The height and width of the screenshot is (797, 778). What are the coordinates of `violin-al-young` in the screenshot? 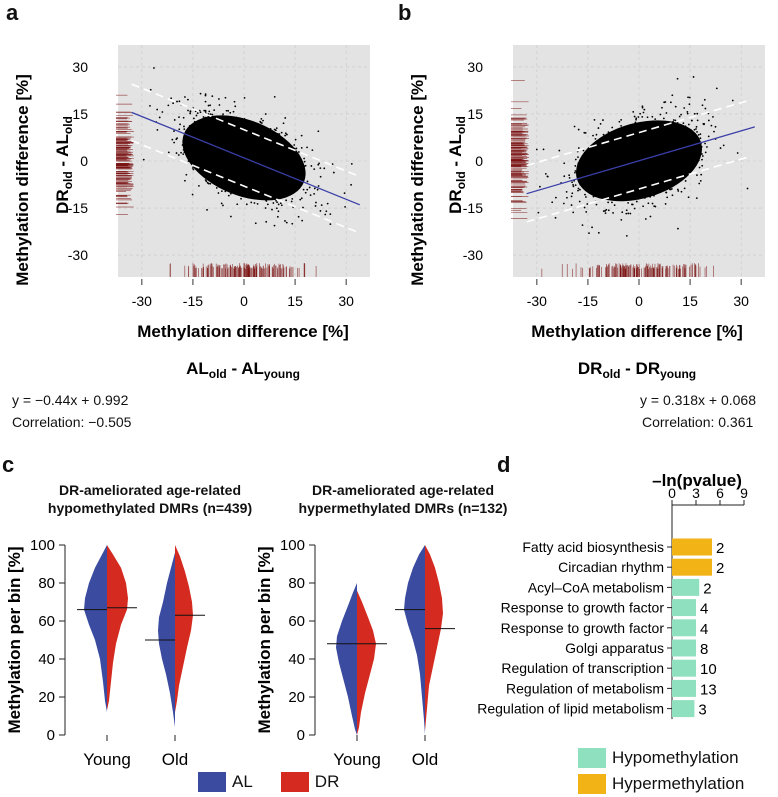 It's located at (95, 629).